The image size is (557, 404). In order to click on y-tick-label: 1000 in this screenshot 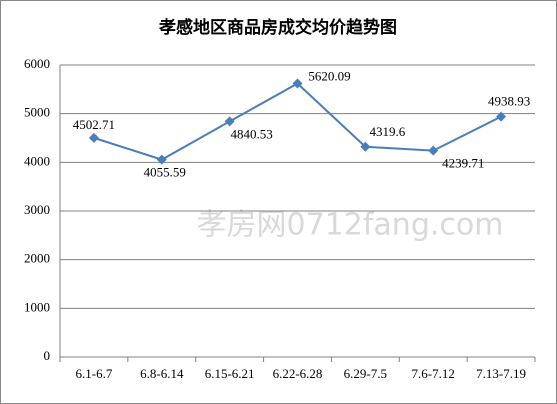, I will do `click(37, 306)`.